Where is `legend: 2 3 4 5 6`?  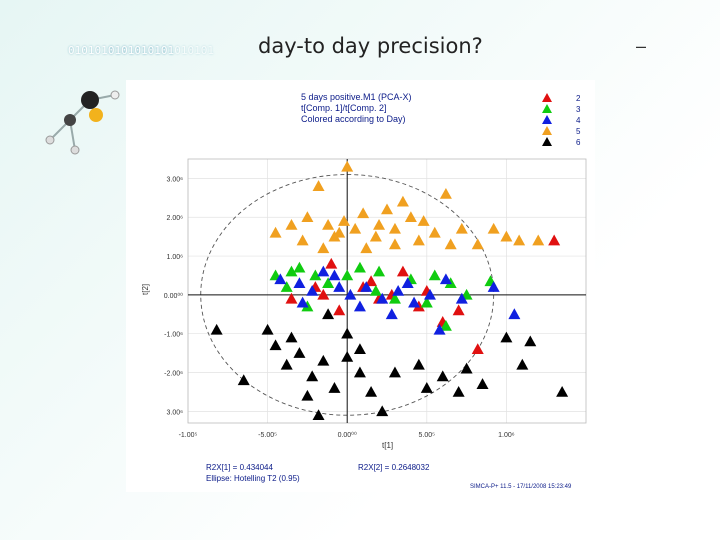 legend: 2 3 4 5 6 is located at coordinates (561, 120).